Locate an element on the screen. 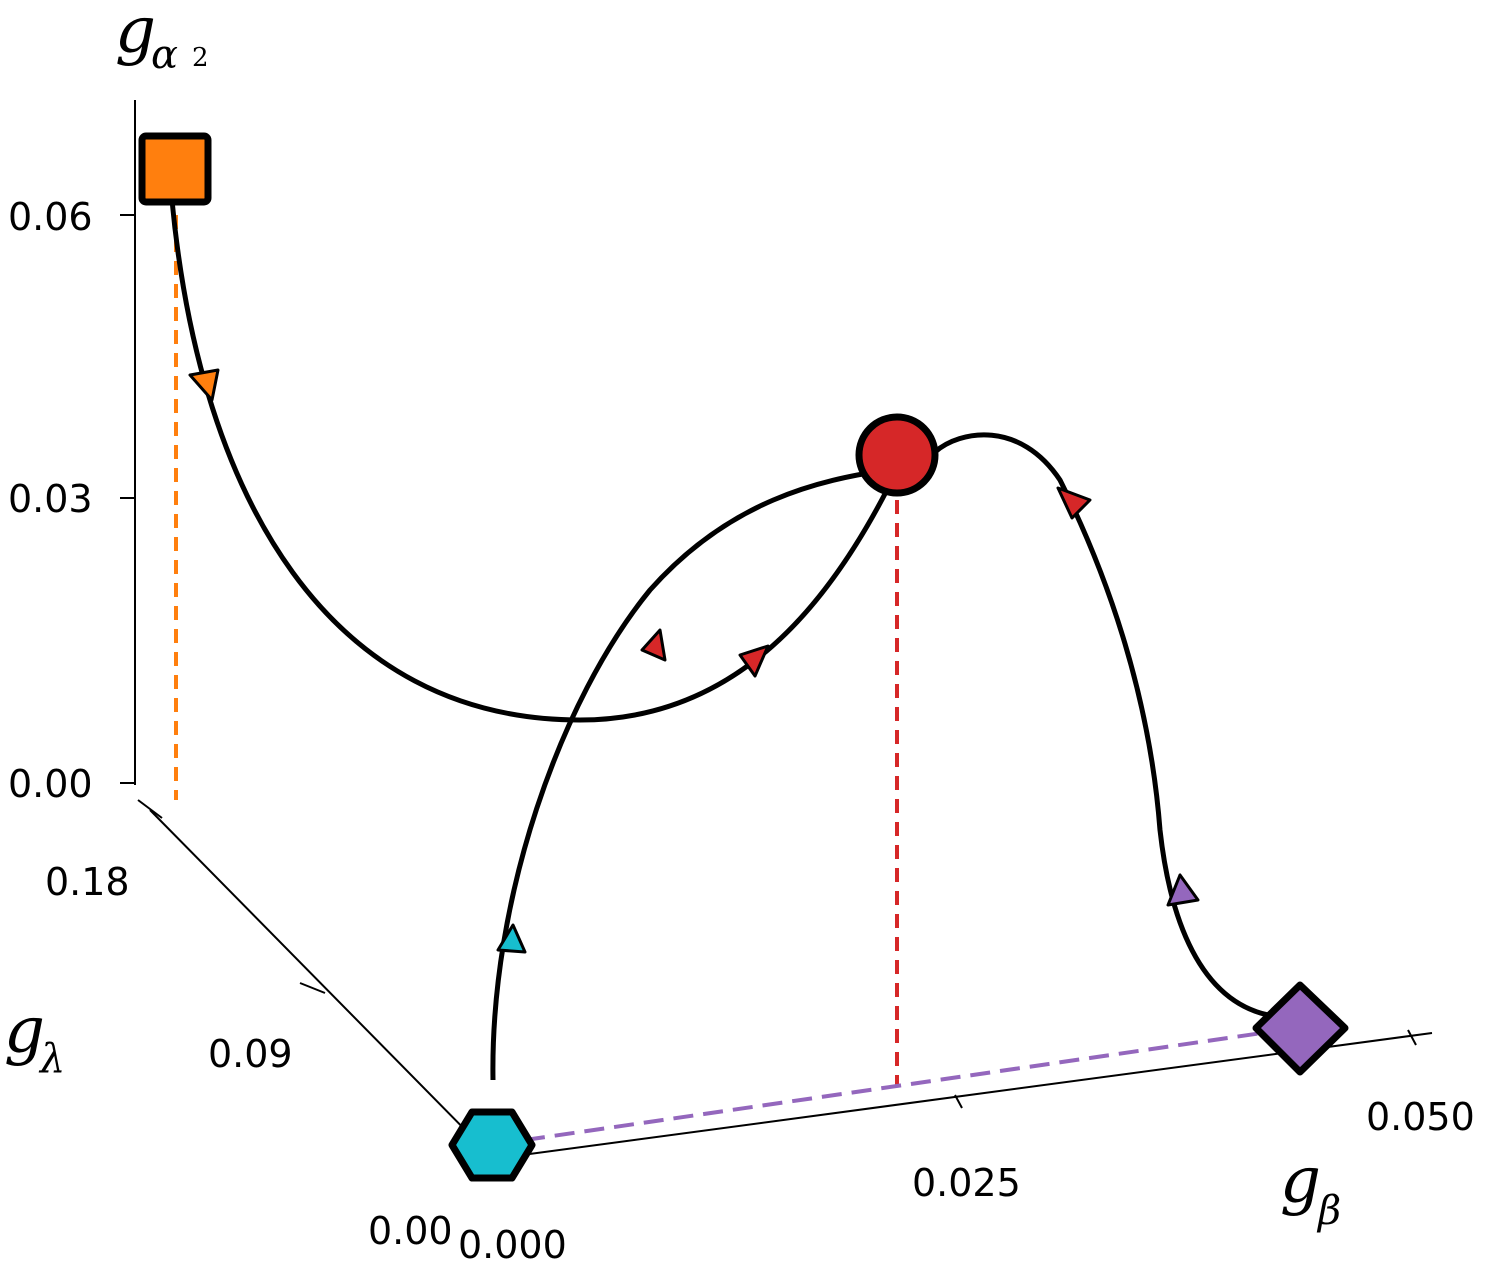  z-tick-label: 0.06 is located at coordinates (50, 217).